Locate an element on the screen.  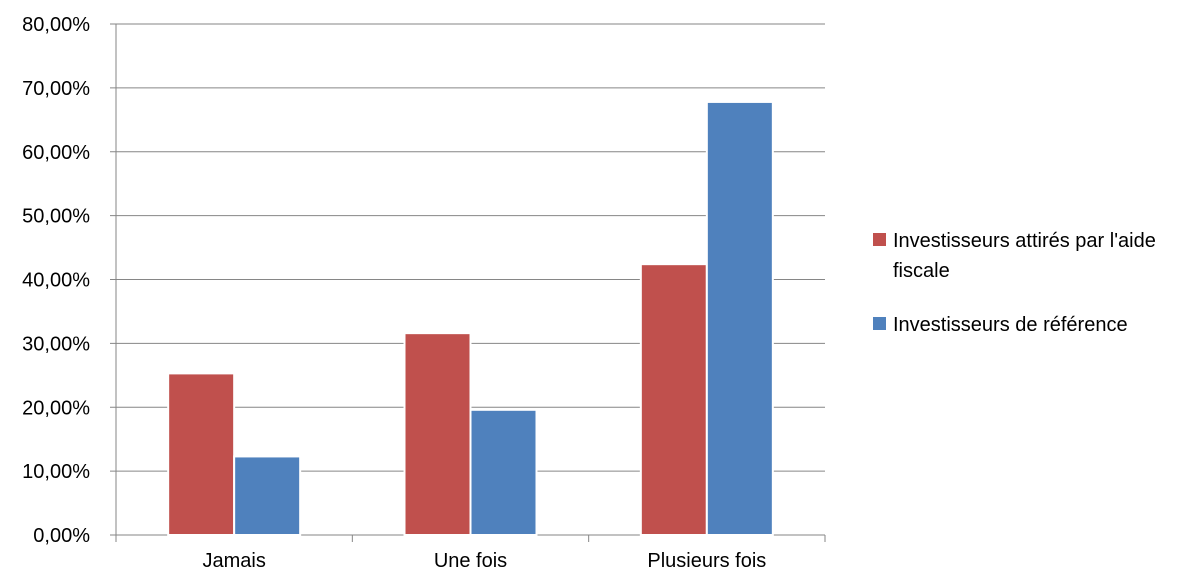
y-tick-label: 40,00% is located at coordinates (56, 281).